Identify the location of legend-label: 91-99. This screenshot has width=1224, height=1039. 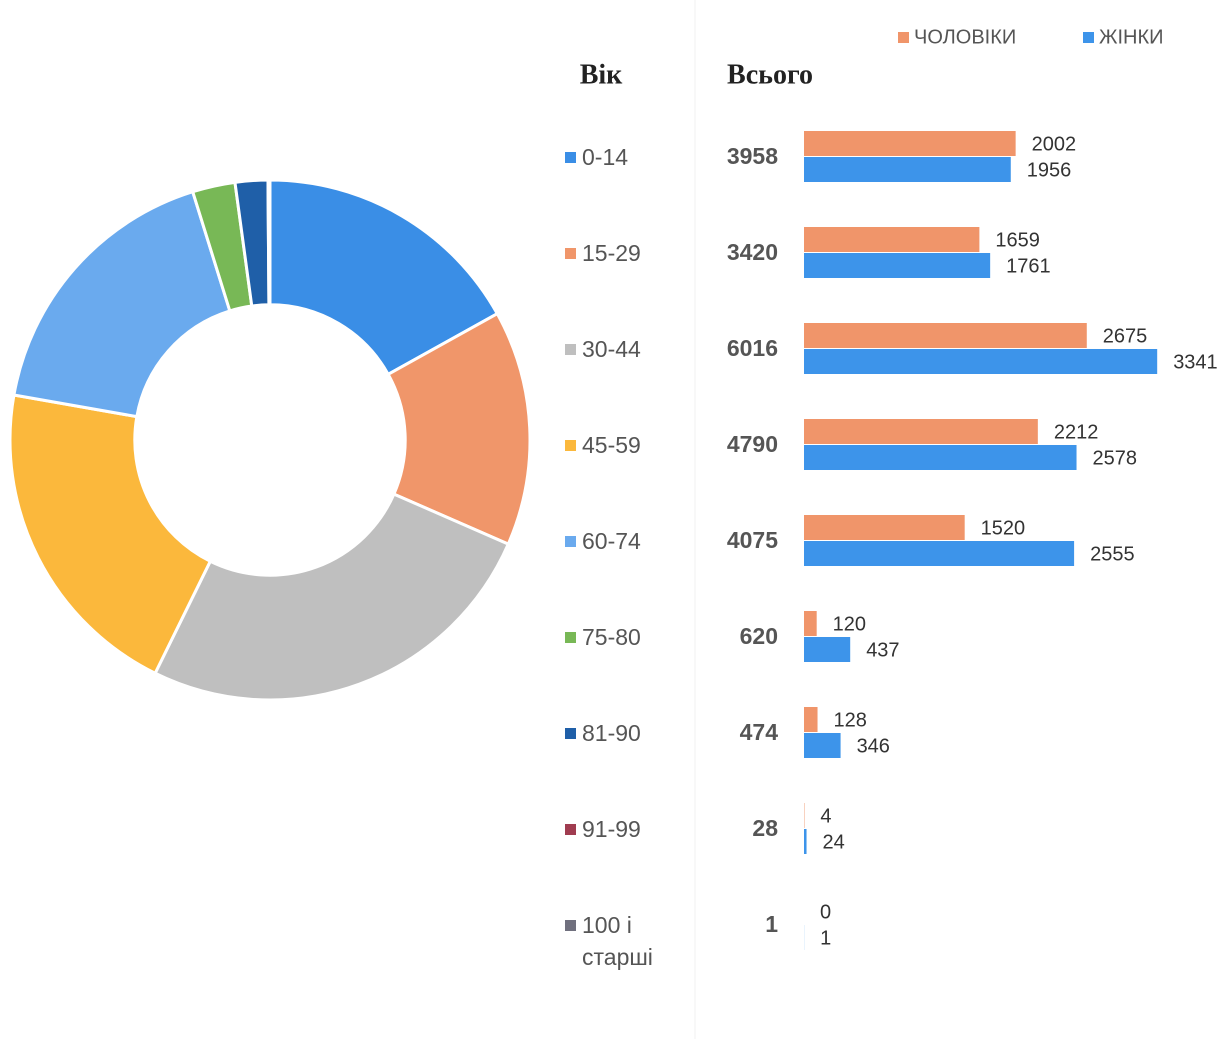
(611, 829).